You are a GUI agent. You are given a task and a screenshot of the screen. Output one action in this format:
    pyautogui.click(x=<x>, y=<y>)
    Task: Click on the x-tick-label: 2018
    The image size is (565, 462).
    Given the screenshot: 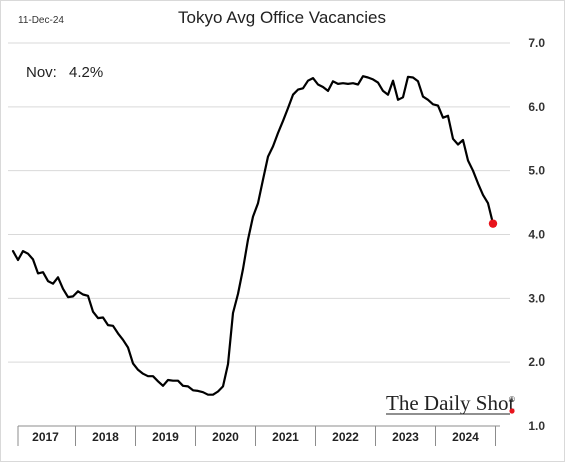 What is the action you would take?
    pyautogui.click(x=105, y=437)
    